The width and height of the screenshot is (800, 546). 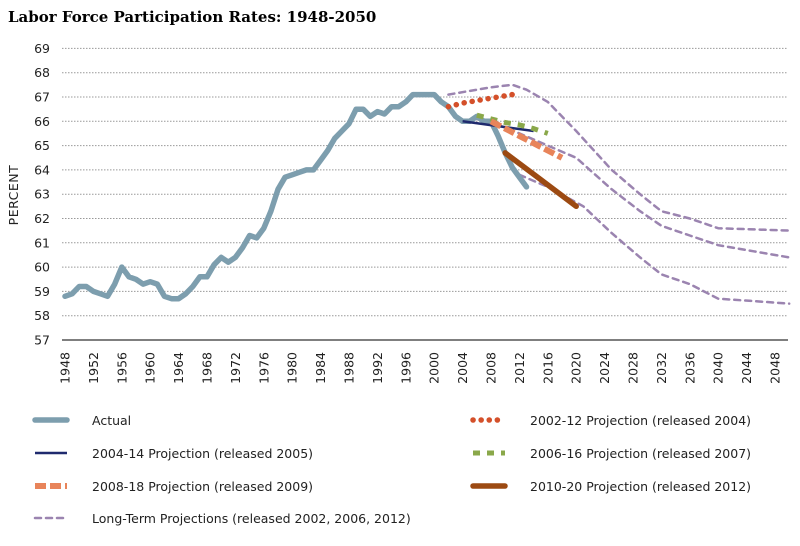 What do you see at coordinates (178, 368) in the screenshot?
I see `x-tick-label: 1964` at bounding box center [178, 368].